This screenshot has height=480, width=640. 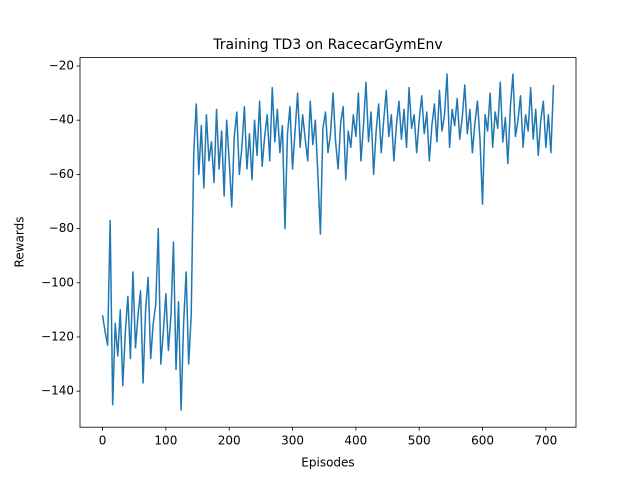 I want to click on y-tick-label: −60, so click(x=61, y=174).